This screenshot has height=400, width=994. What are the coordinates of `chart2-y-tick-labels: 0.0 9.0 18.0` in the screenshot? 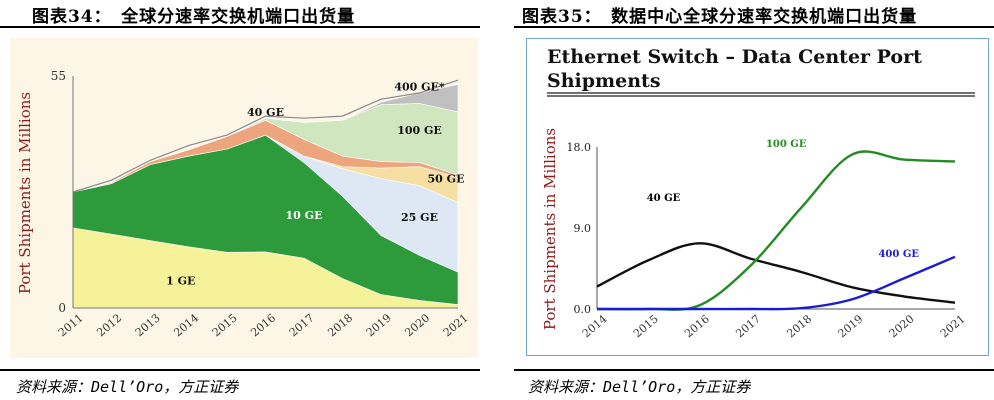 It's located at (579, 228).